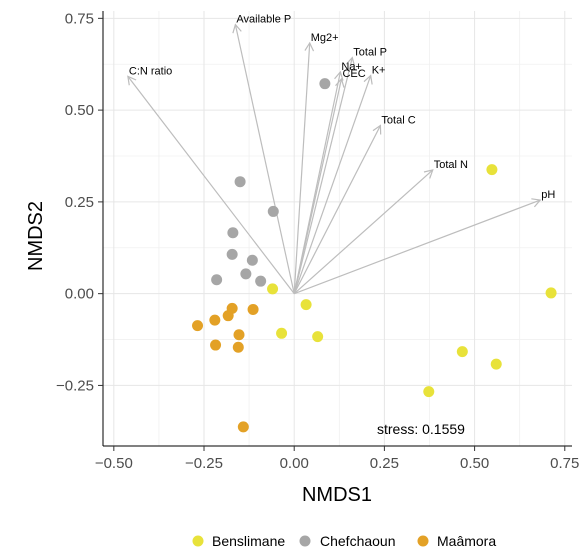 This screenshot has width=587, height=550. Describe the element at coordinates (337, 459) in the screenshot. I see `x-axis-ticks: −0.50 −0.25 0.00 0.25 0.50 0.75` at that location.